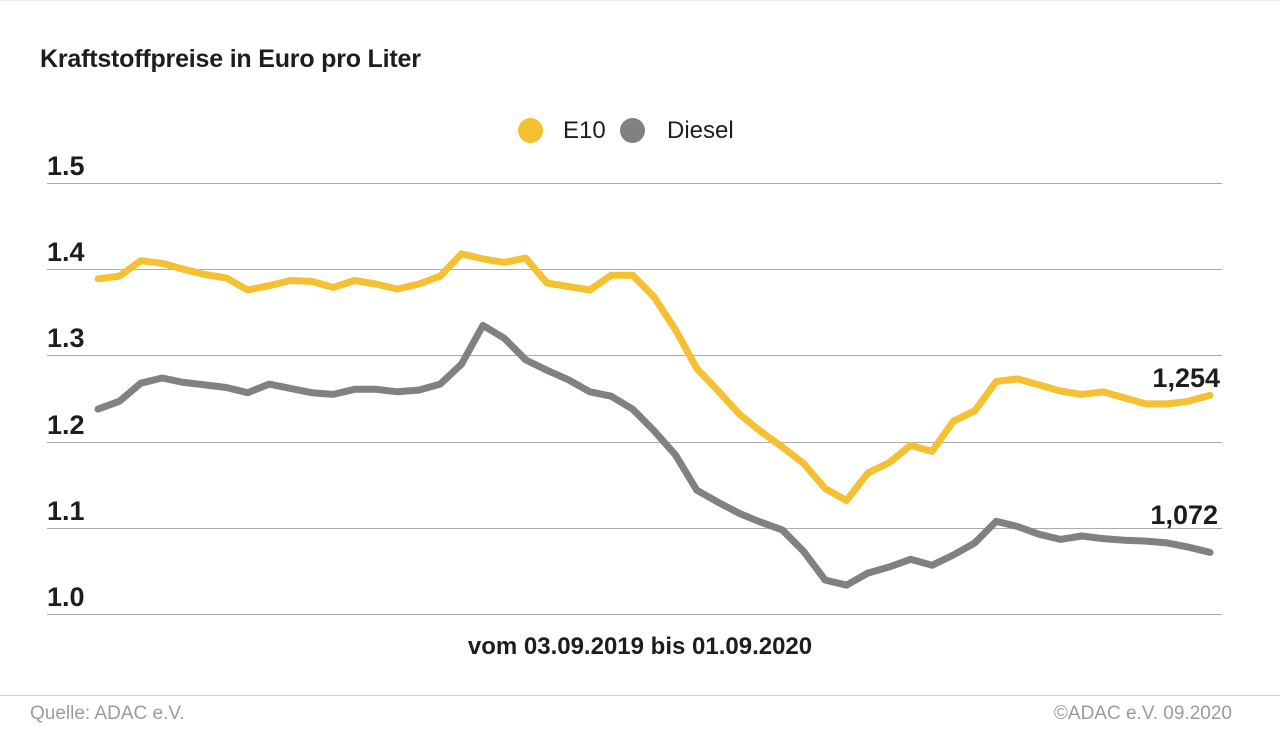  What do you see at coordinates (584, 130) in the screenshot?
I see `e10-legend-label: E10` at bounding box center [584, 130].